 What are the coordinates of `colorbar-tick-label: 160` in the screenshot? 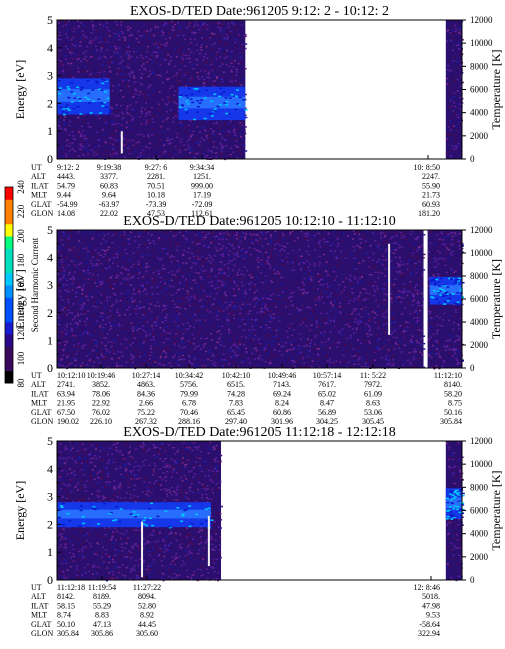 It's located at (21, 285).